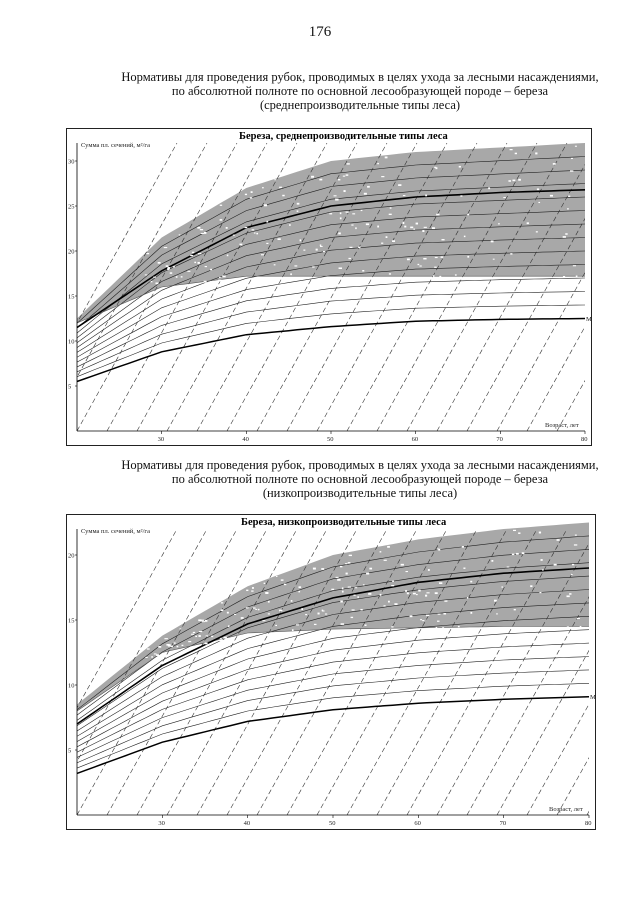  What do you see at coordinates (71, 686) in the screenshot?
I see `y-tick-label: 10` at bounding box center [71, 686].